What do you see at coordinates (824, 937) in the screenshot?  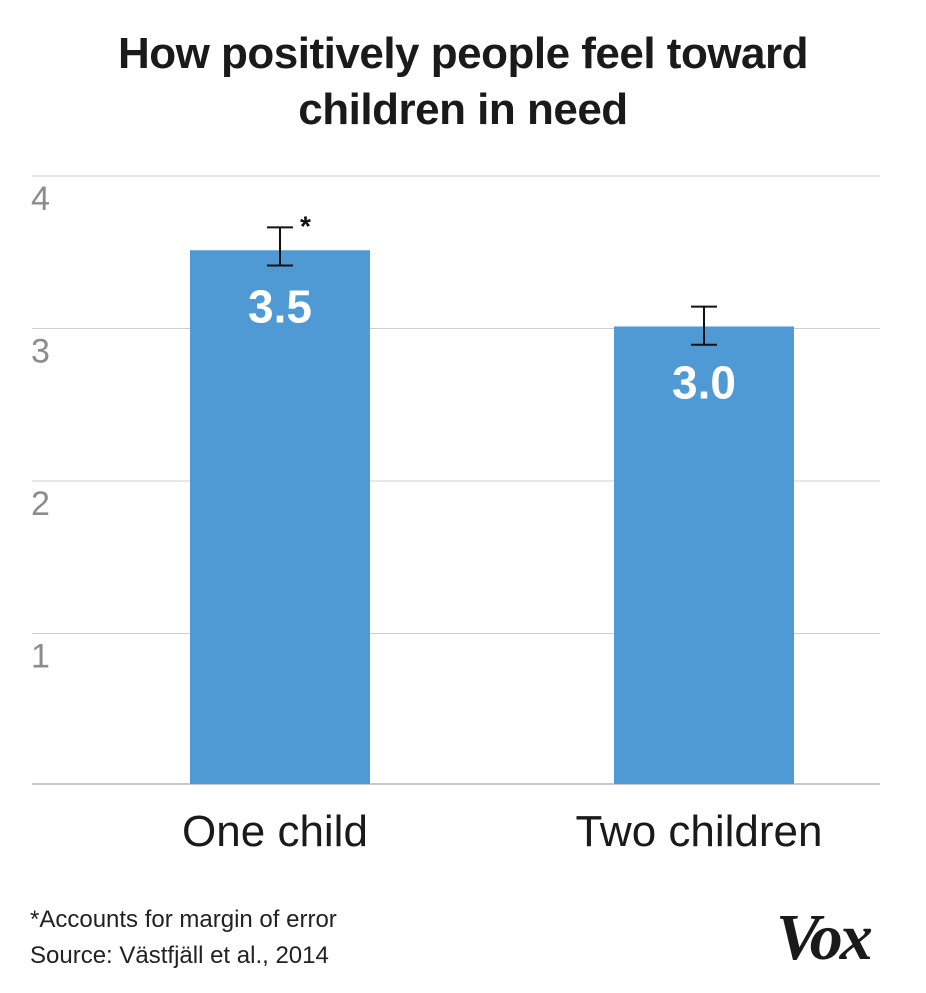 I see `vox-logo: Vox` at bounding box center [824, 937].